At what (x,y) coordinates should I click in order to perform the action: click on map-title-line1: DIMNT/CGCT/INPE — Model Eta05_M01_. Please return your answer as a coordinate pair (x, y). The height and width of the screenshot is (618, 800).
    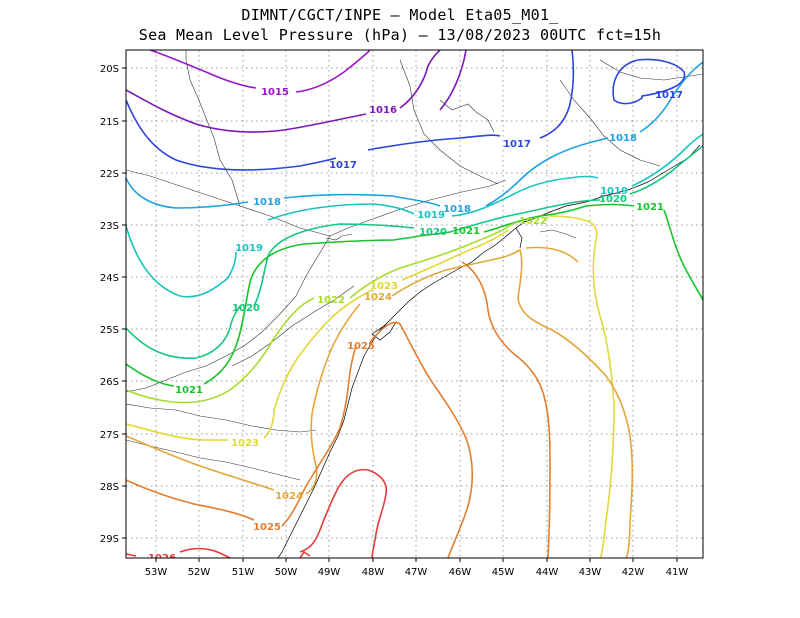
    Looking at the image, I should click on (400, 15).